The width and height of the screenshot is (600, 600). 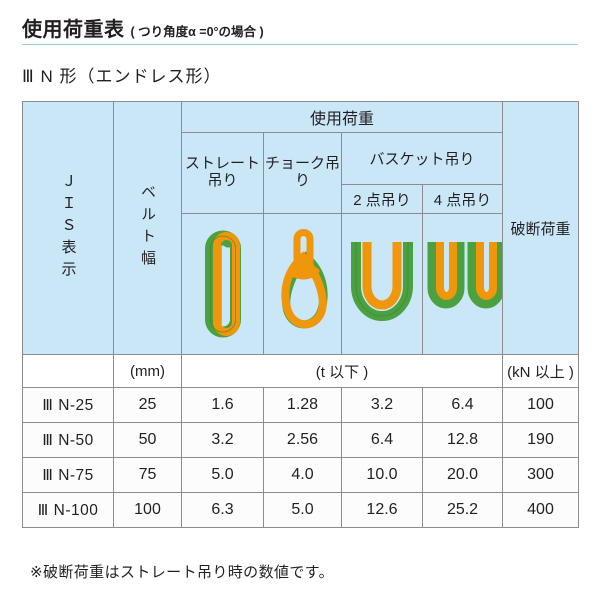 What do you see at coordinates (222, 405) in the screenshot?
I see `cell-straight: 1.6` at bounding box center [222, 405].